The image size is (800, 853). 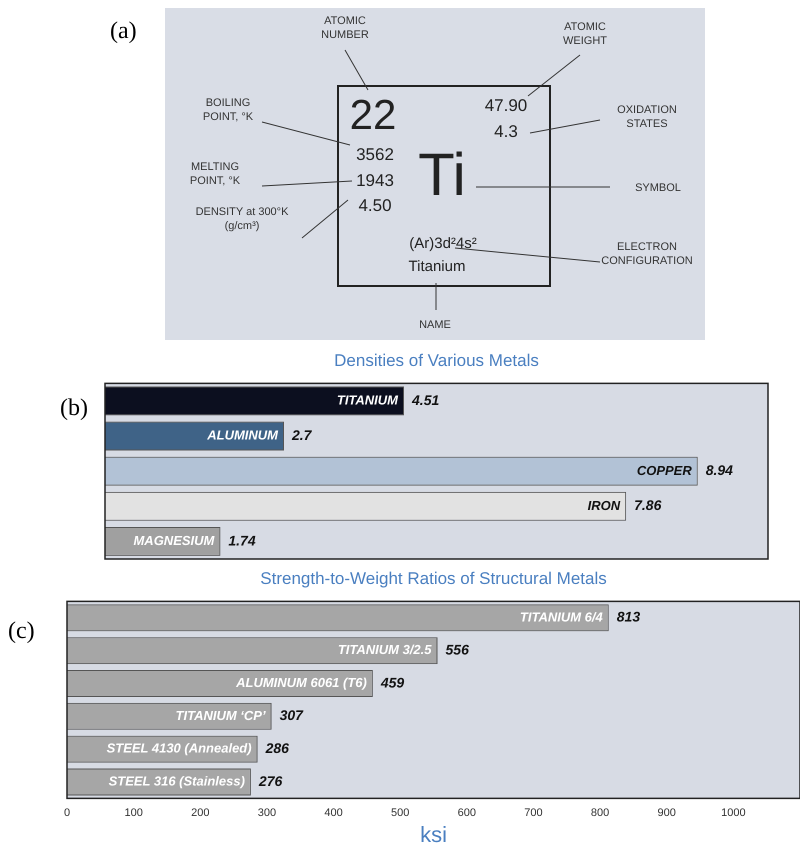 What do you see at coordinates (506, 106) in the screenshot?
I see `text: 47.90` at bounding box center [506, 106].